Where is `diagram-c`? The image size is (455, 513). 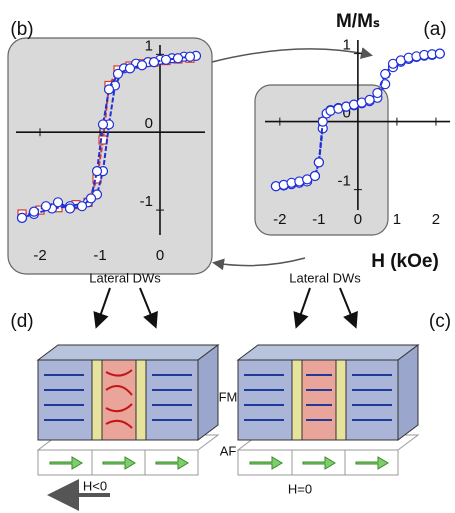 diagram-c is located at coordinates (328, 381).